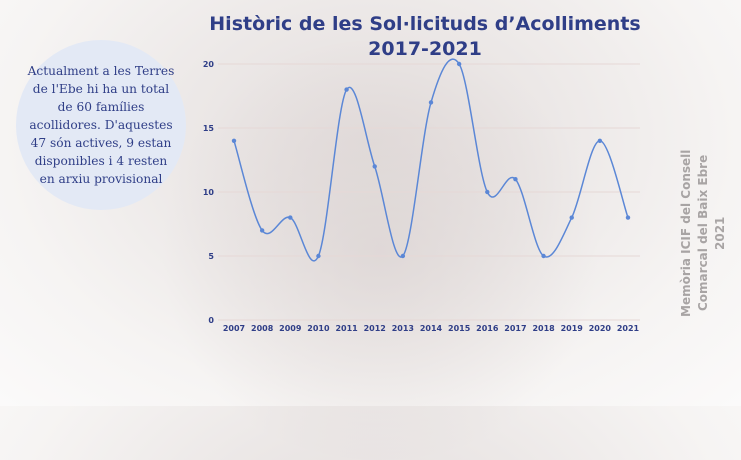  Describe the element at coordinates (600, 328) in the screenshot. I see `x-tick-label-2020: 2020` at that location.